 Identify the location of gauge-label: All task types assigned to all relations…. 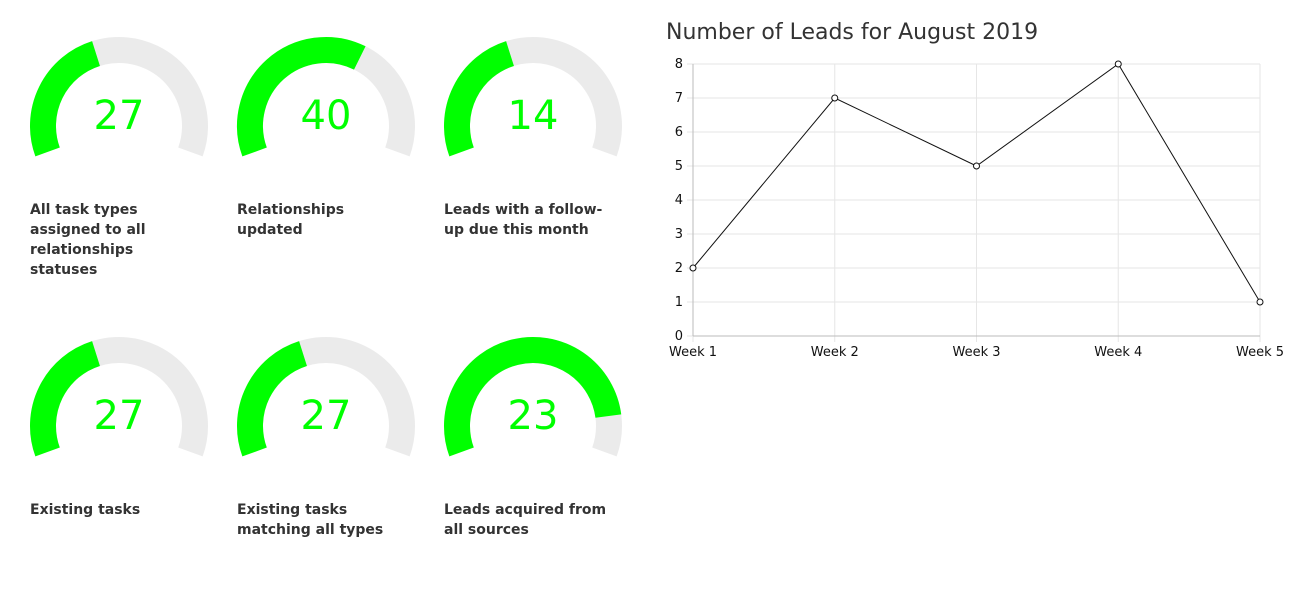
(88, 240).